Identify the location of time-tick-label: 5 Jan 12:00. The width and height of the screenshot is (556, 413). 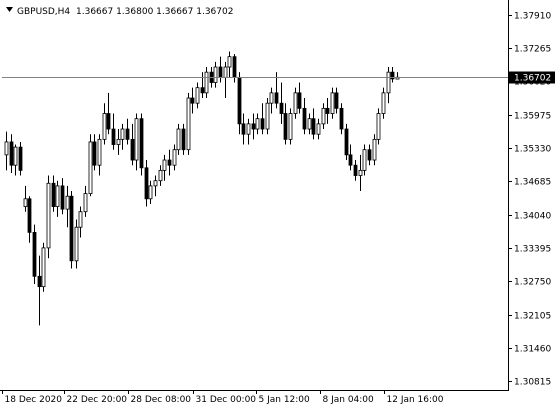
(285, 400).